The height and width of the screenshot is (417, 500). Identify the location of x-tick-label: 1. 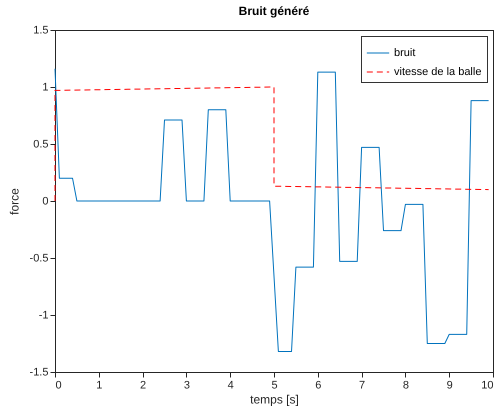
(99, 386).